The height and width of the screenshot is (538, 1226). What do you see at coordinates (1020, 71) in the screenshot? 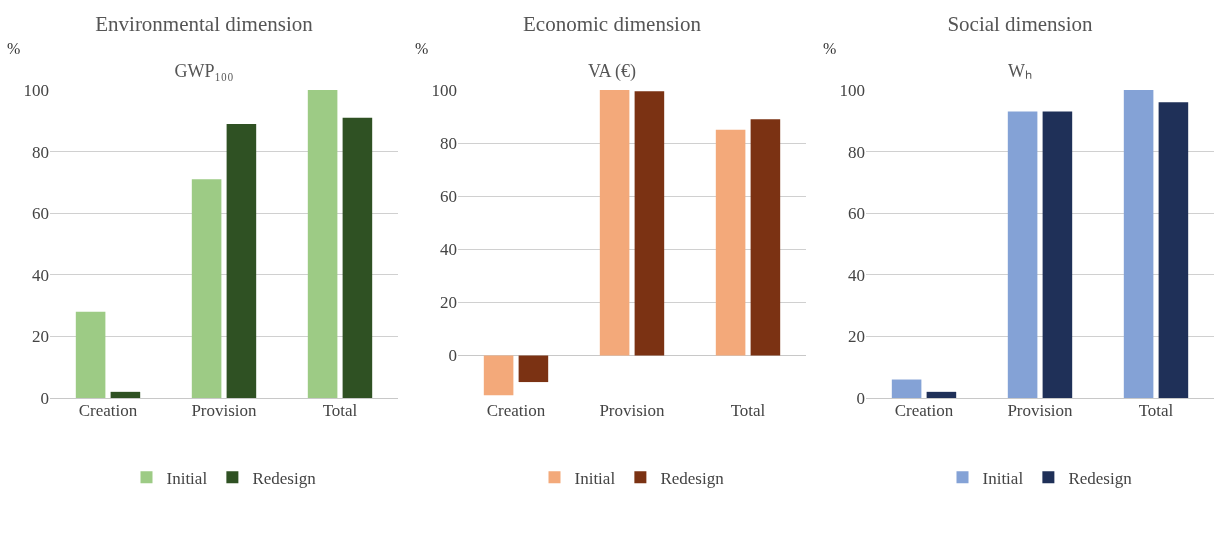
I see `chart-subtitle: Wₕ` at bounding box center [1020, 71].